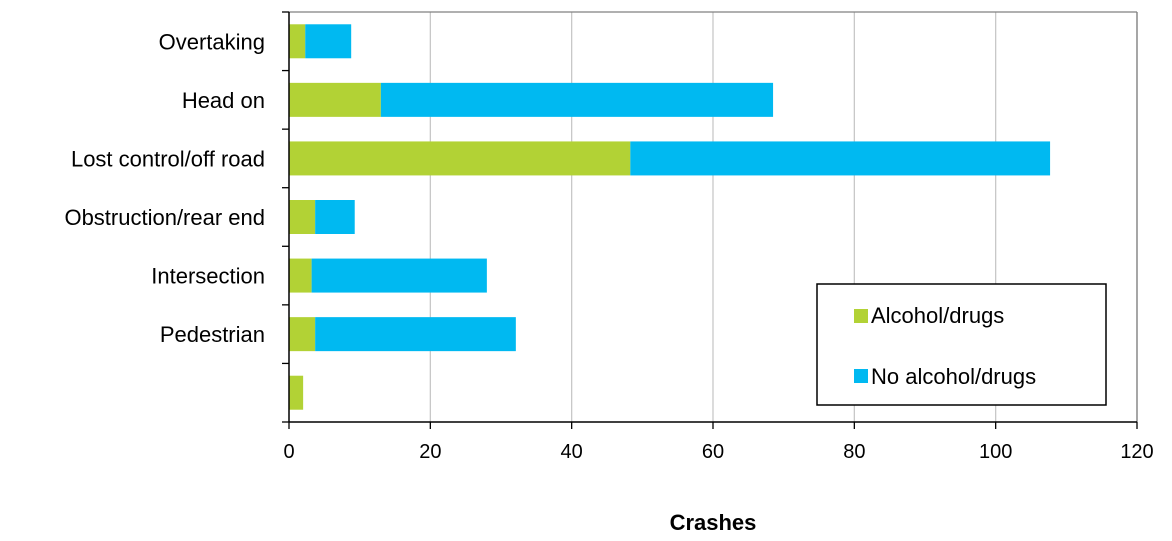 The image size is (1172, 541). Describe the element at coordinates (937, 315) in the screenshot. I see `legend-label-alcohol-drugs: Alcohol/drugs` at that location.